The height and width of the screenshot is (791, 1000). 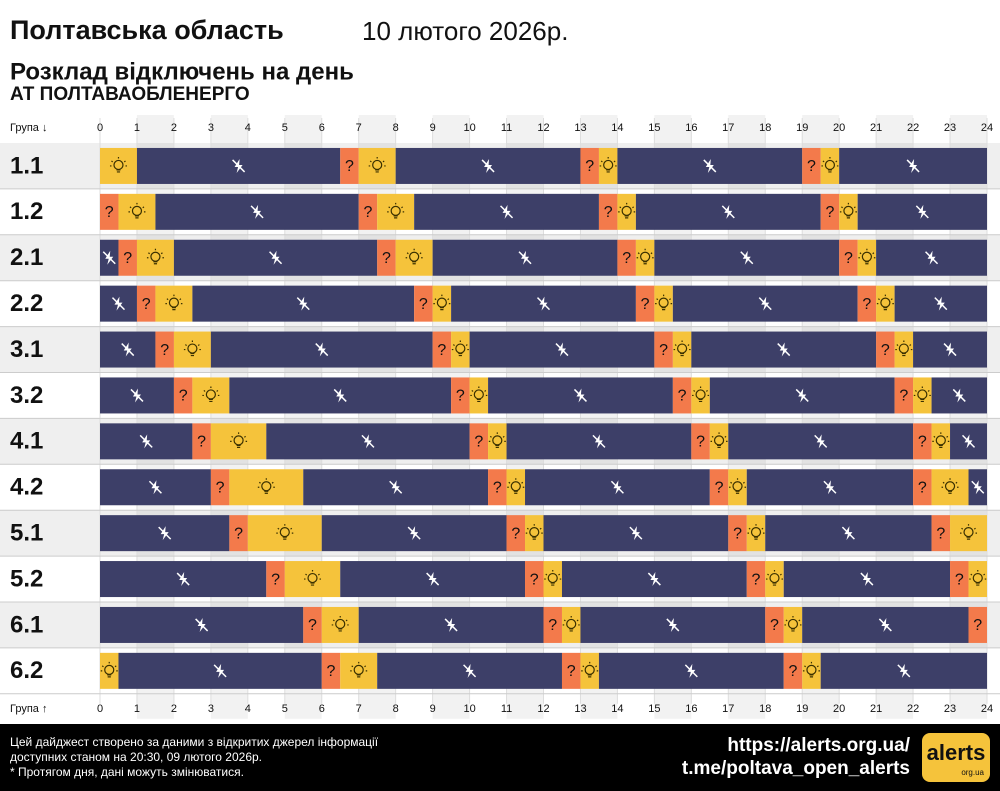 I want to click on x-tick-label: 0, so click(x=100, y=709).